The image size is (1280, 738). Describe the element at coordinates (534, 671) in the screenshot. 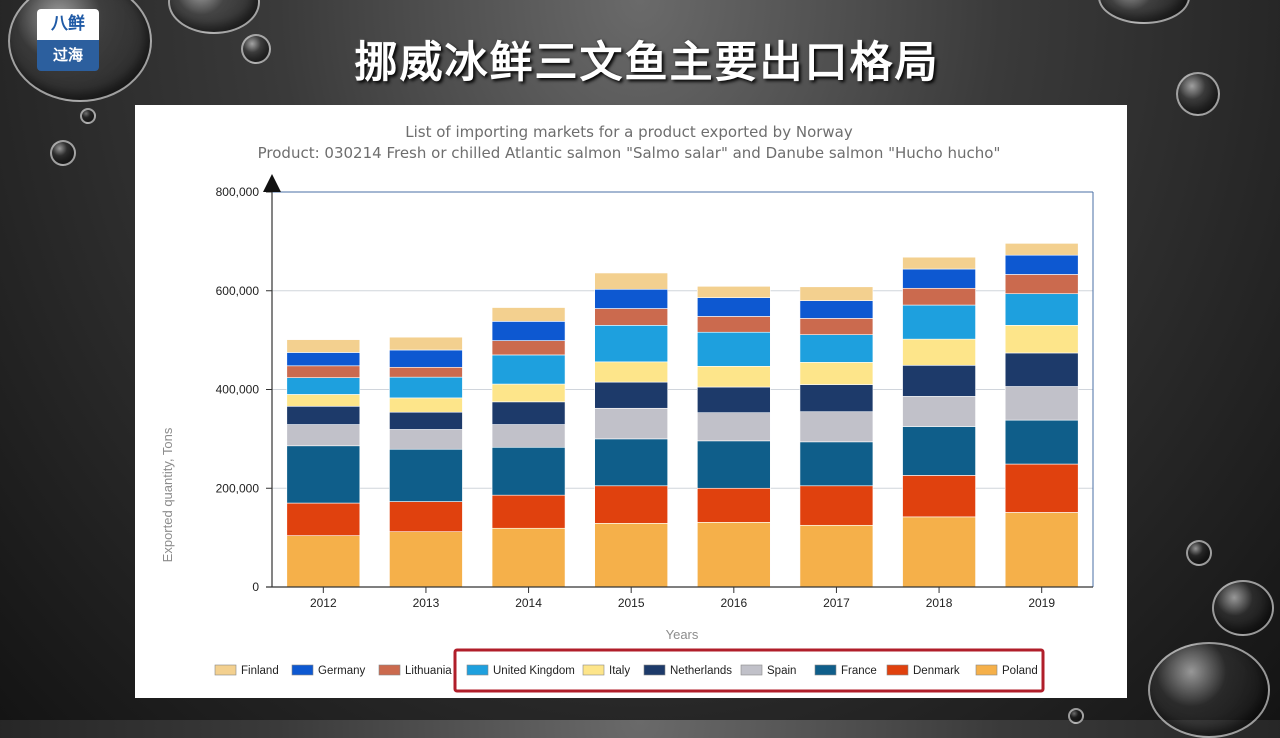

I see `legend-label: United Kingdom` at that location.